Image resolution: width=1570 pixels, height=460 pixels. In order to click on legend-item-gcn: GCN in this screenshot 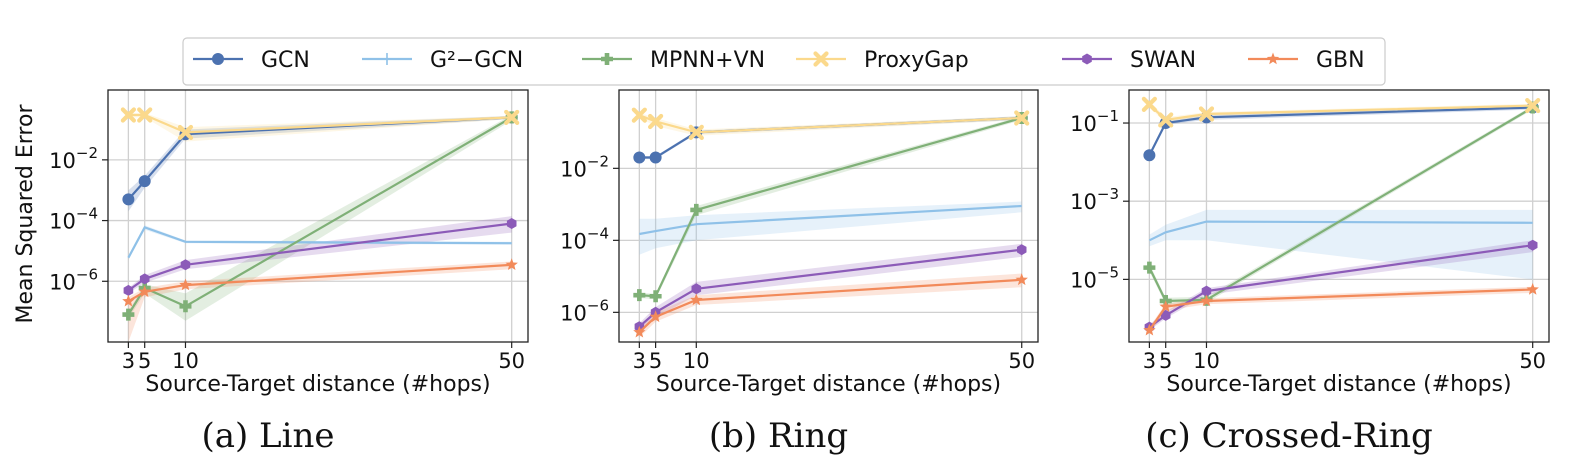, I will do `click(251, 60)`.